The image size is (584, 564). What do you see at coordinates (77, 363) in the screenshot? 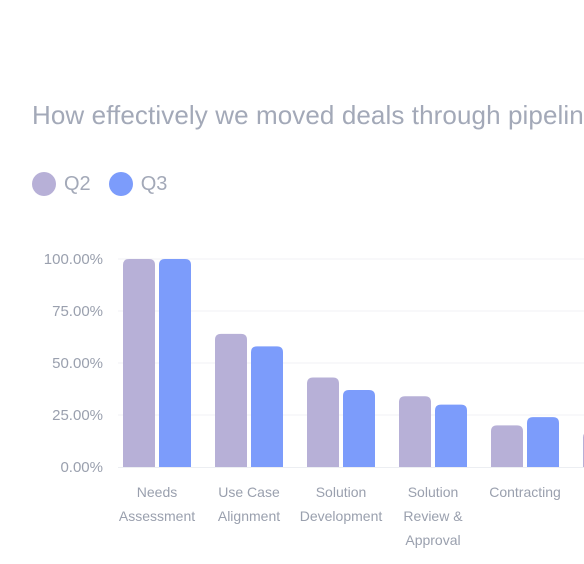
I see `y-tick-label: 50.00%` at bounding box center [77, 363].